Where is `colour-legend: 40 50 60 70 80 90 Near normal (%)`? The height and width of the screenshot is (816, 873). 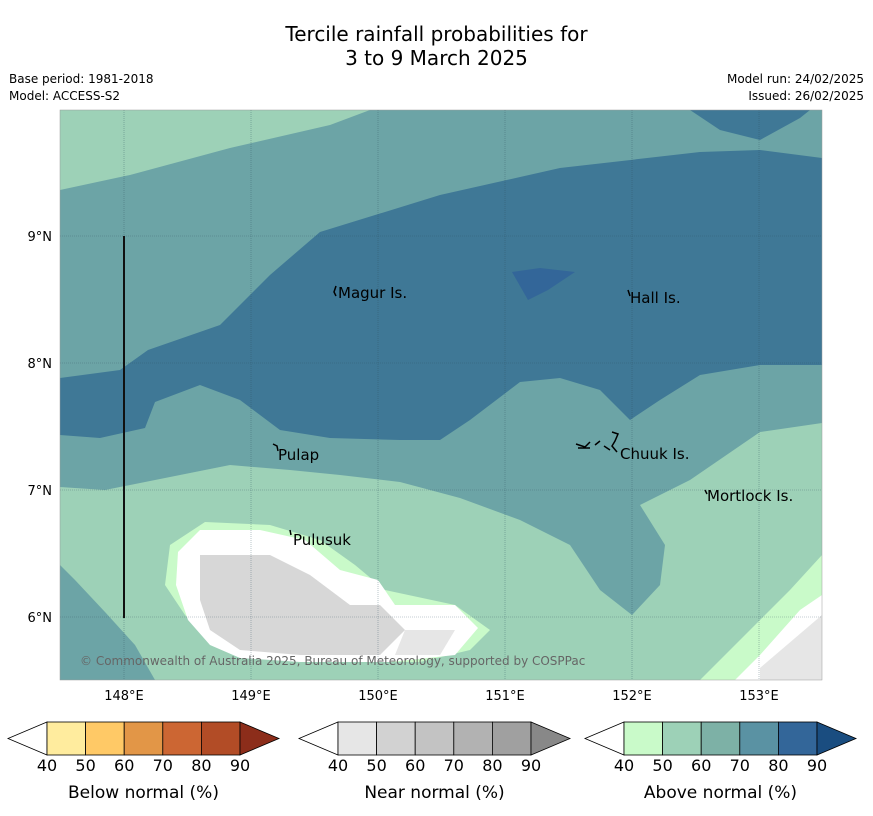 colour-legend: 40 50 60 70 80 90 Near normal (%) is located at coordinates (434, 762).